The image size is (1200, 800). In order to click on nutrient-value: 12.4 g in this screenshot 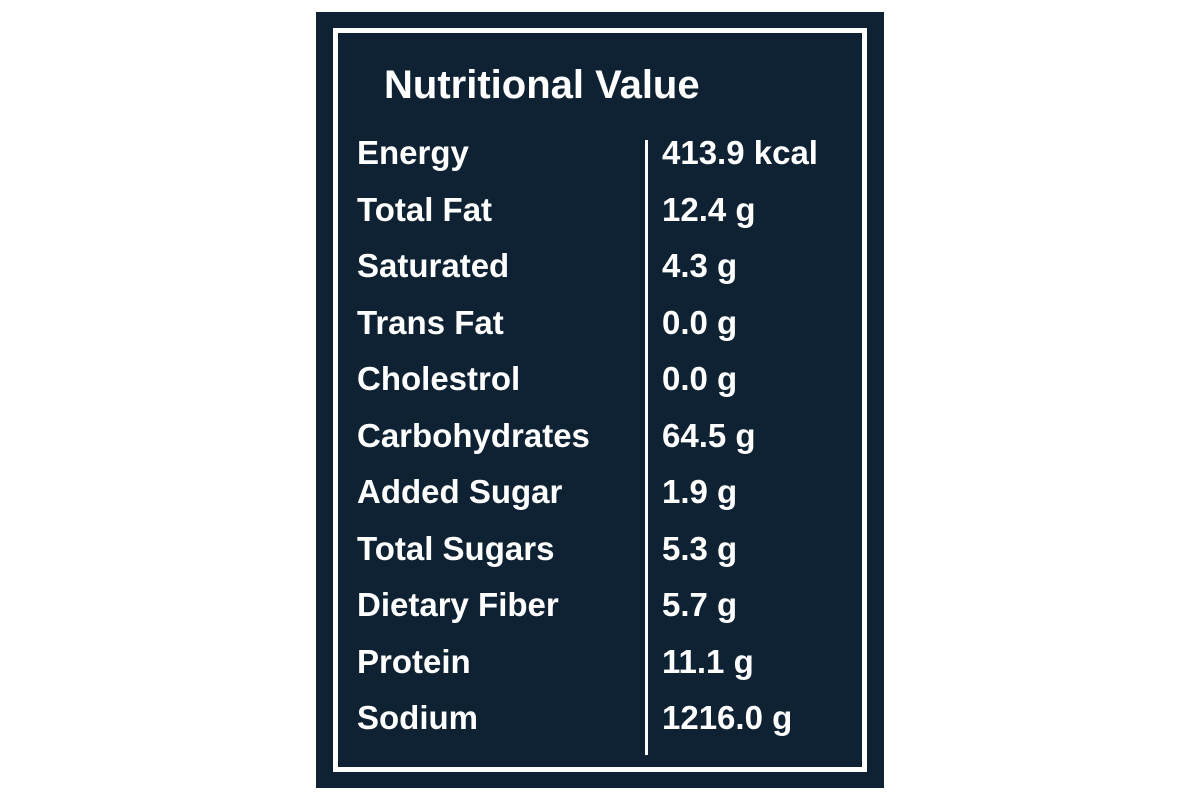, I will do `click(709, 209)`.